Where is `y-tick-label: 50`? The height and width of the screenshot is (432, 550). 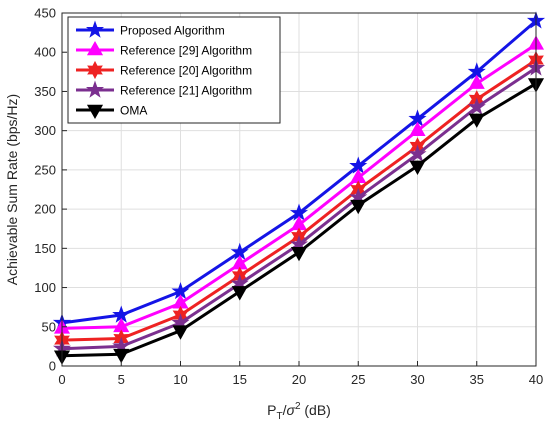 y-tick-label: 50 is located at coordinates (49, 326).